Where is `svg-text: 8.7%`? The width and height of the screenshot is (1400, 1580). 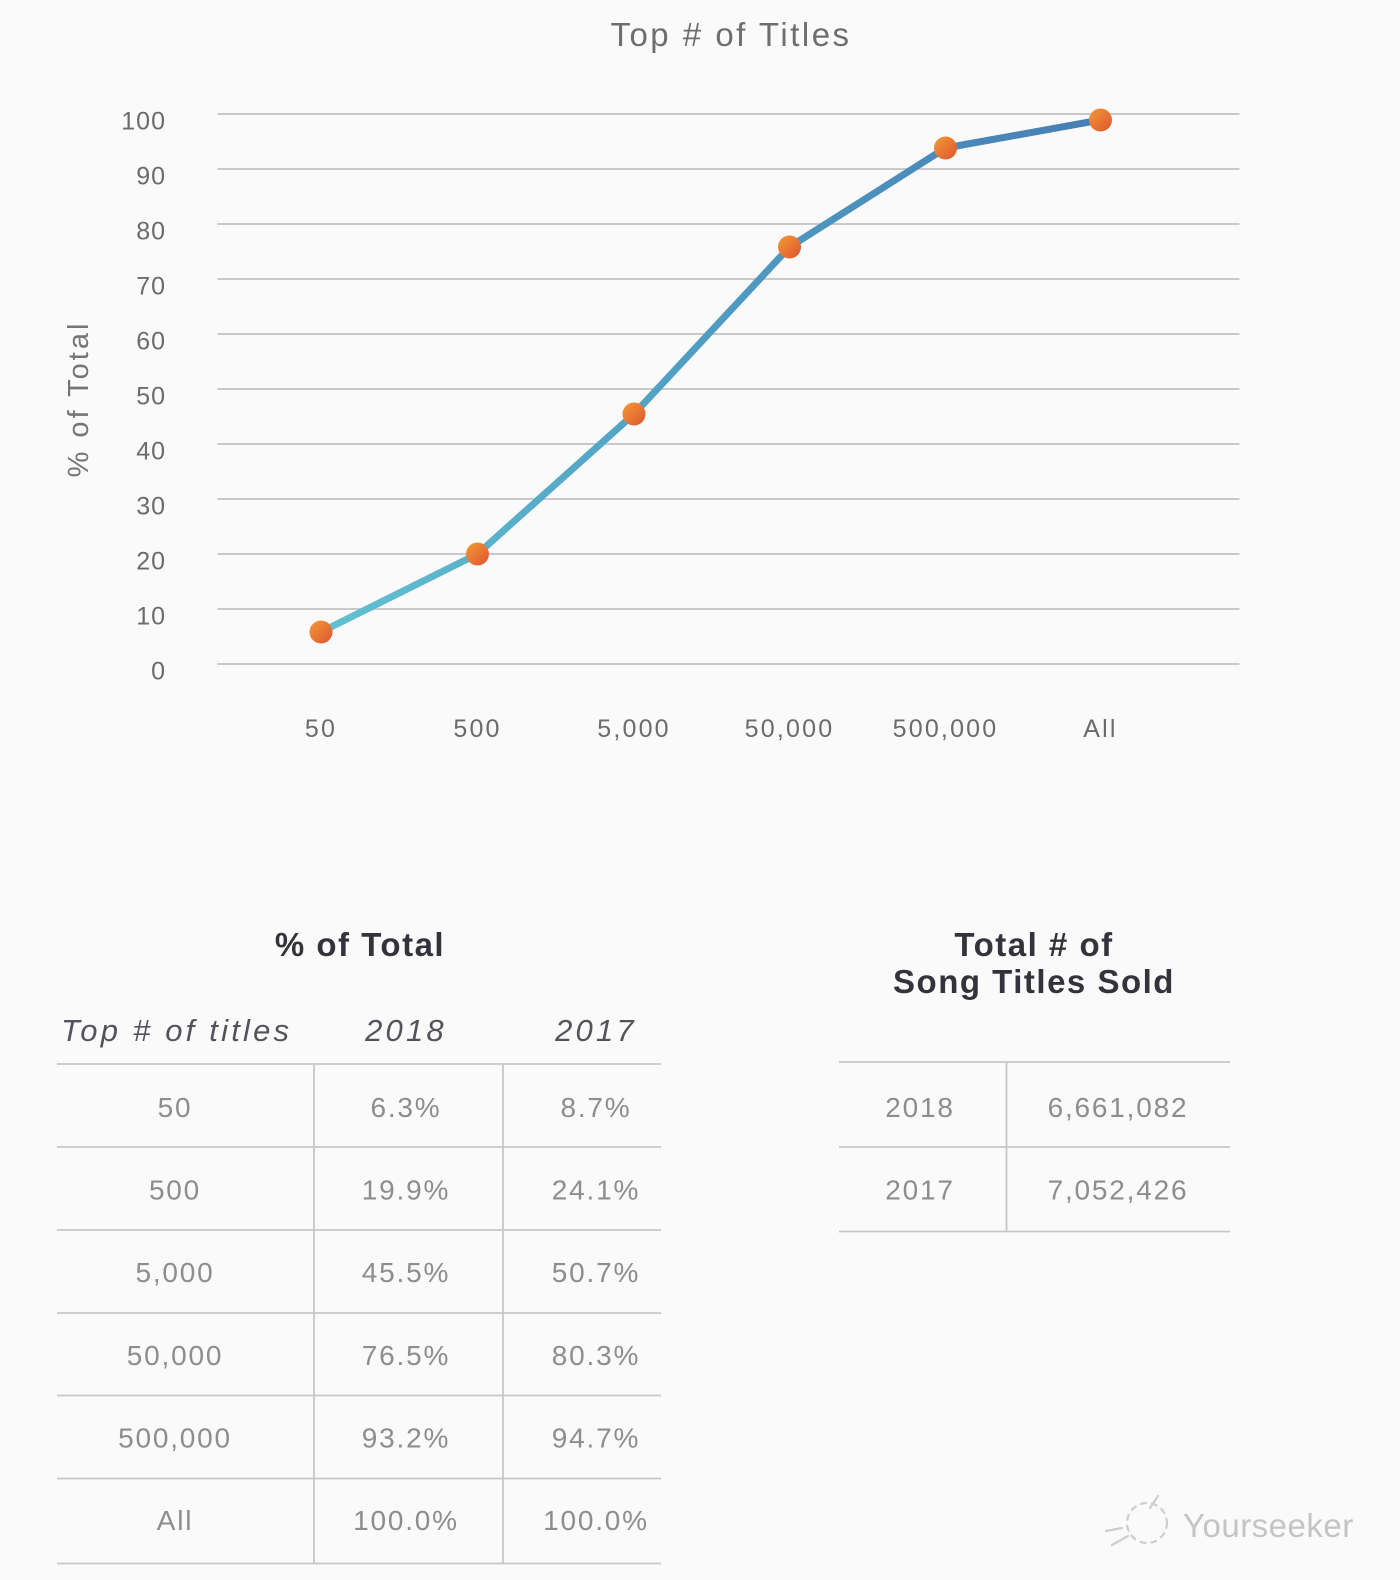
svg-text: 8.7% is located at coordinates (595, 1107).